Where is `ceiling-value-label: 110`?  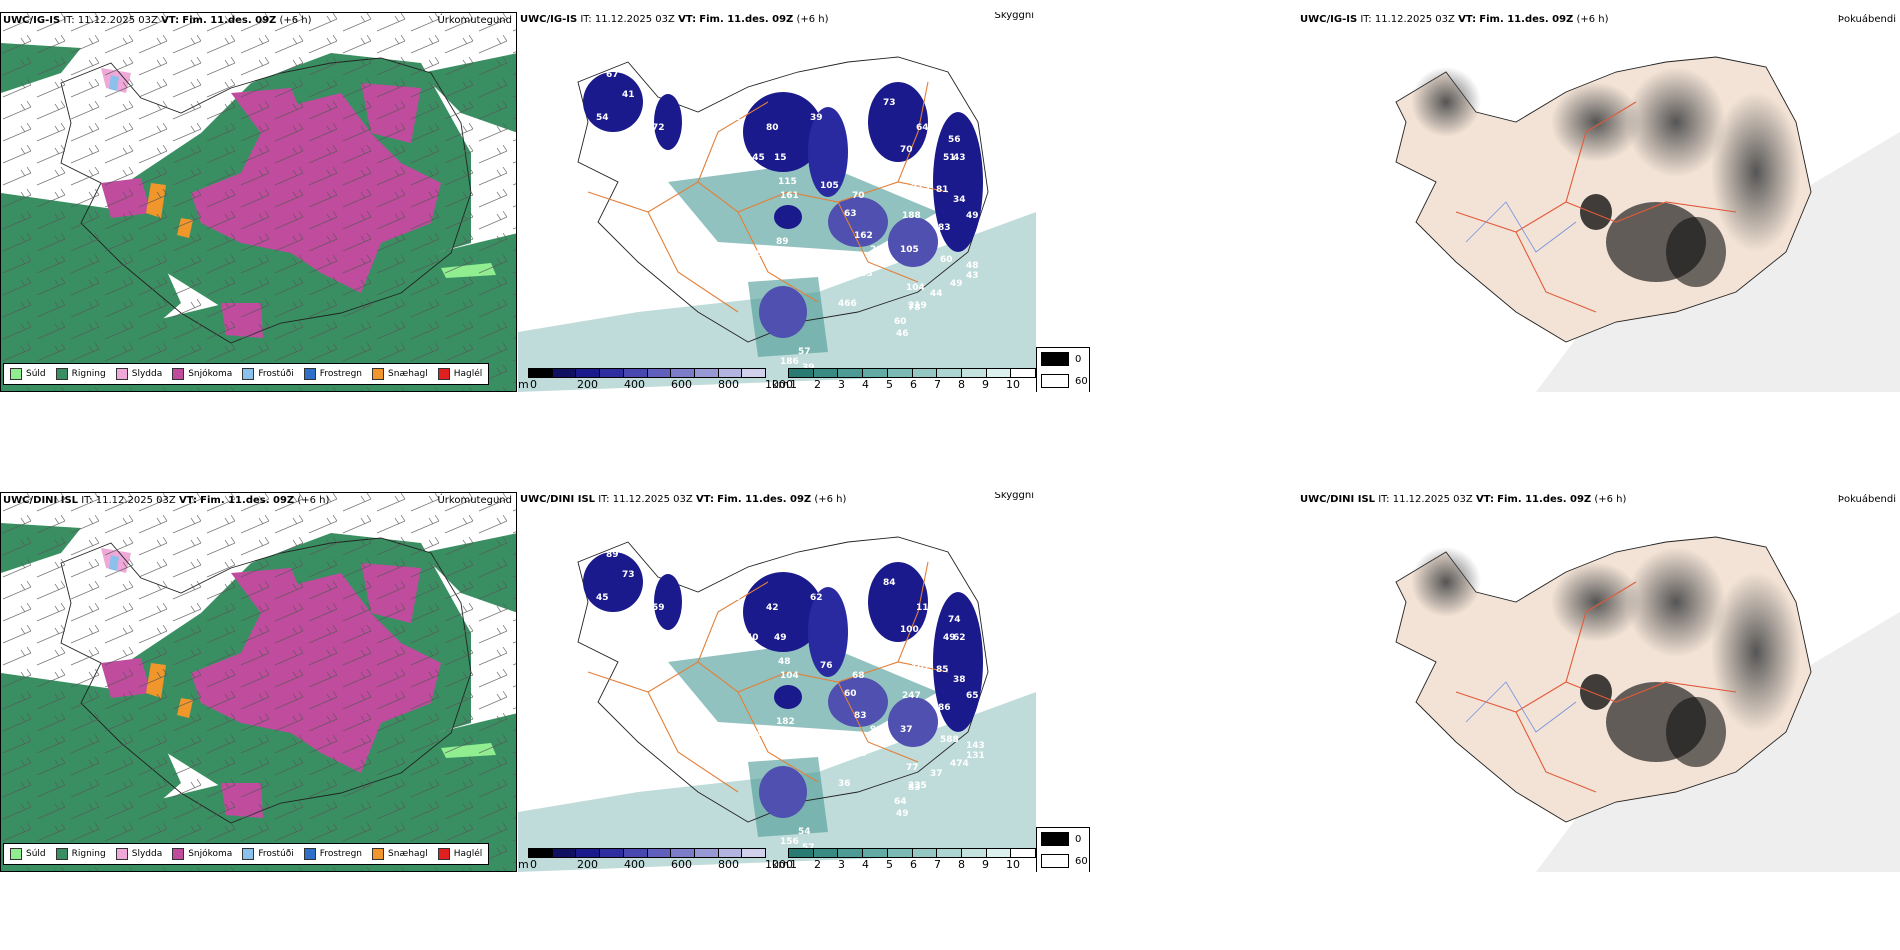 ceiling-value-label: 110 is located at coordinates (925, 608).